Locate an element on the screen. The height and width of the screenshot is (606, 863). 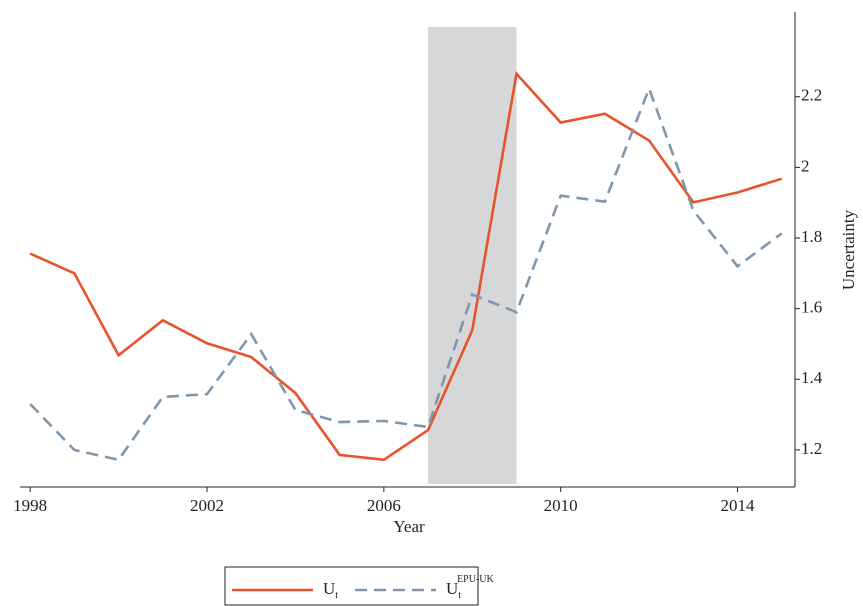
y-tick-label: 2 is located at coordinates (805, 165).